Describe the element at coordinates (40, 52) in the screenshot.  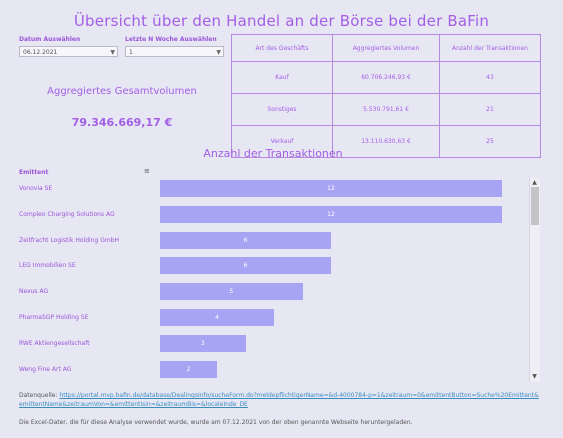
I see `date-filter-value: 06.12.2021` at that location.